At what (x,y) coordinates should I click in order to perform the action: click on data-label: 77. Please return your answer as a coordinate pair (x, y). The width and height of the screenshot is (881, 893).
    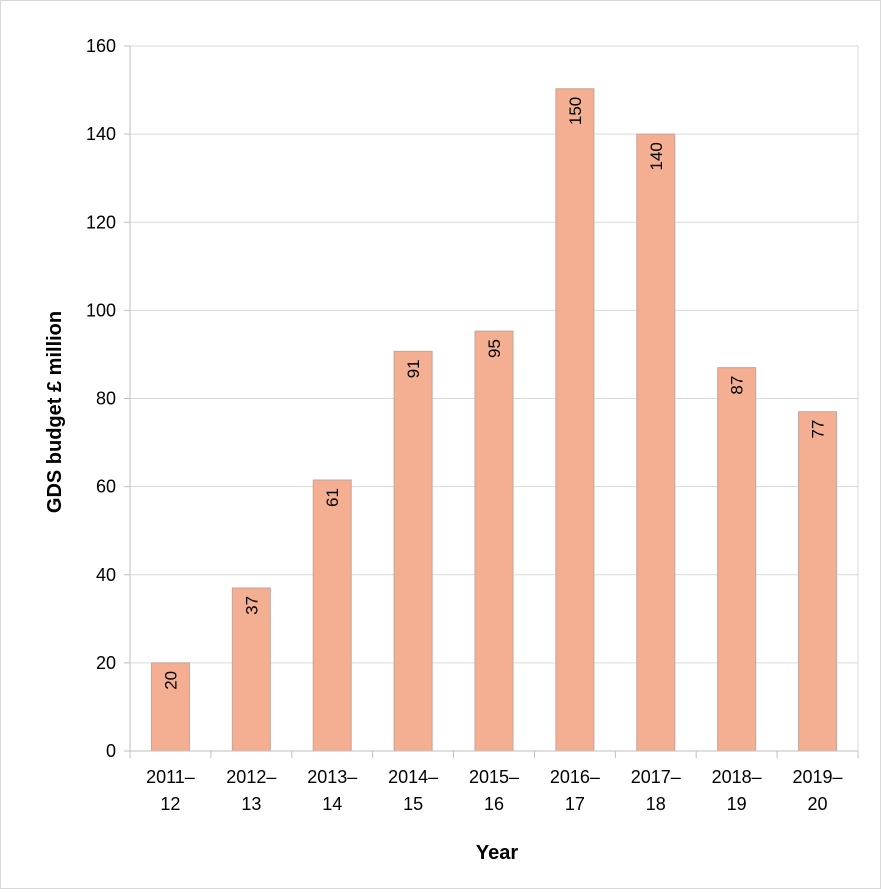
    Looking at the image, I should click on (818, 429).